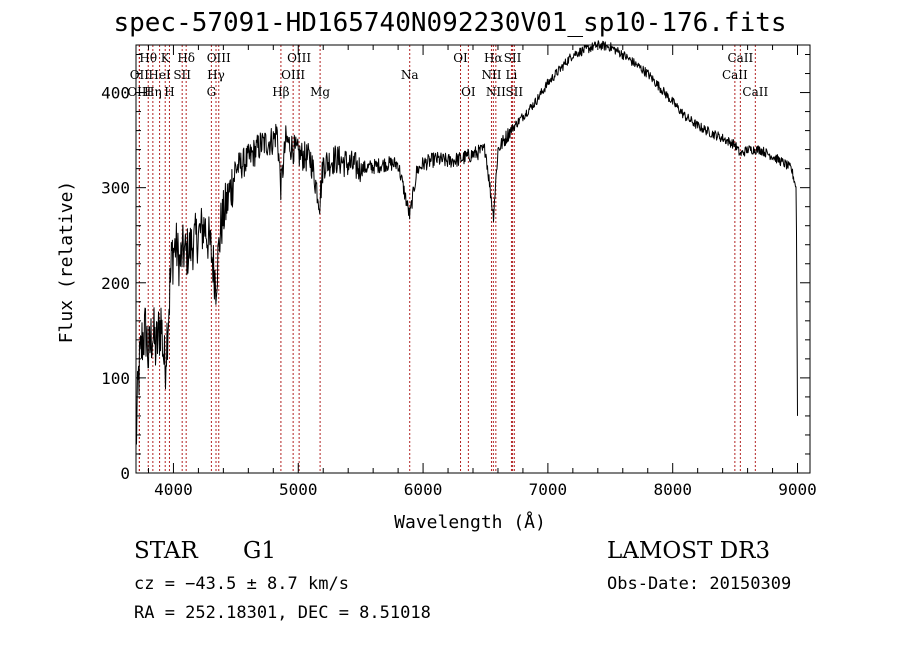 The height and width of the screenshot is (649, 900). I want to click on line-label-6: H, so click(169, 92).